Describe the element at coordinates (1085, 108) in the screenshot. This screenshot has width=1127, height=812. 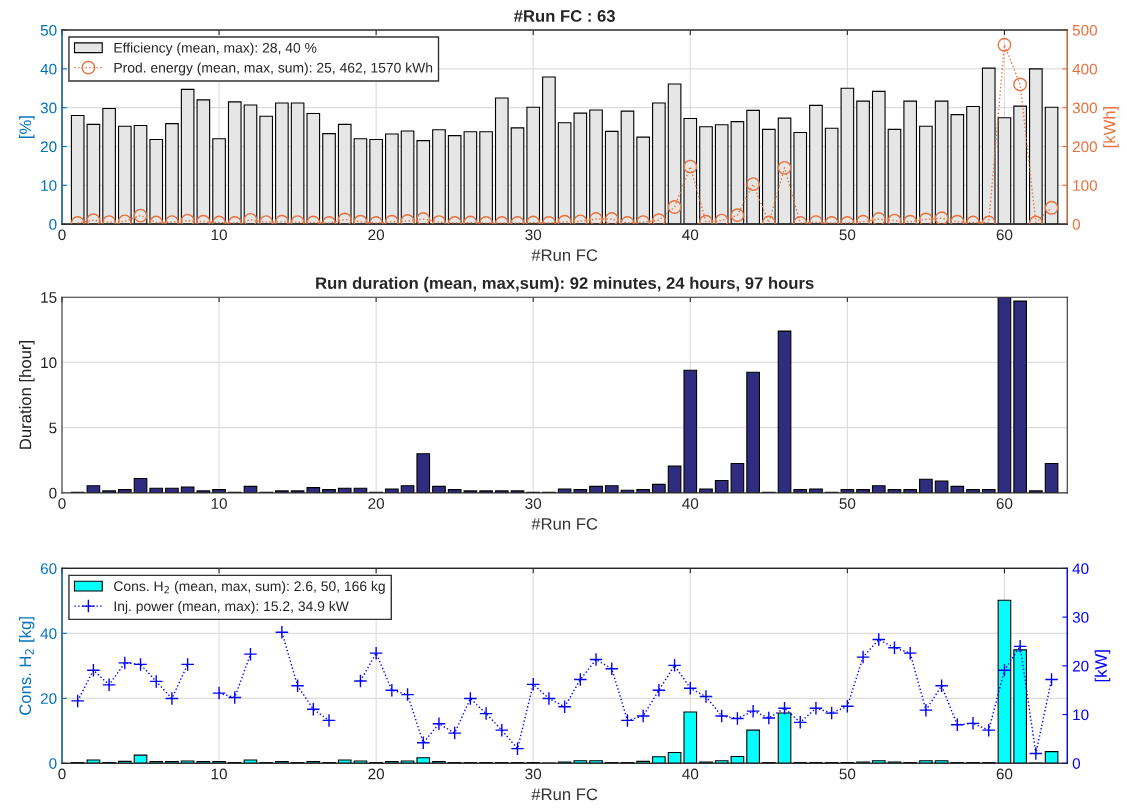
I see `y2-tick-label: 300` at that location.